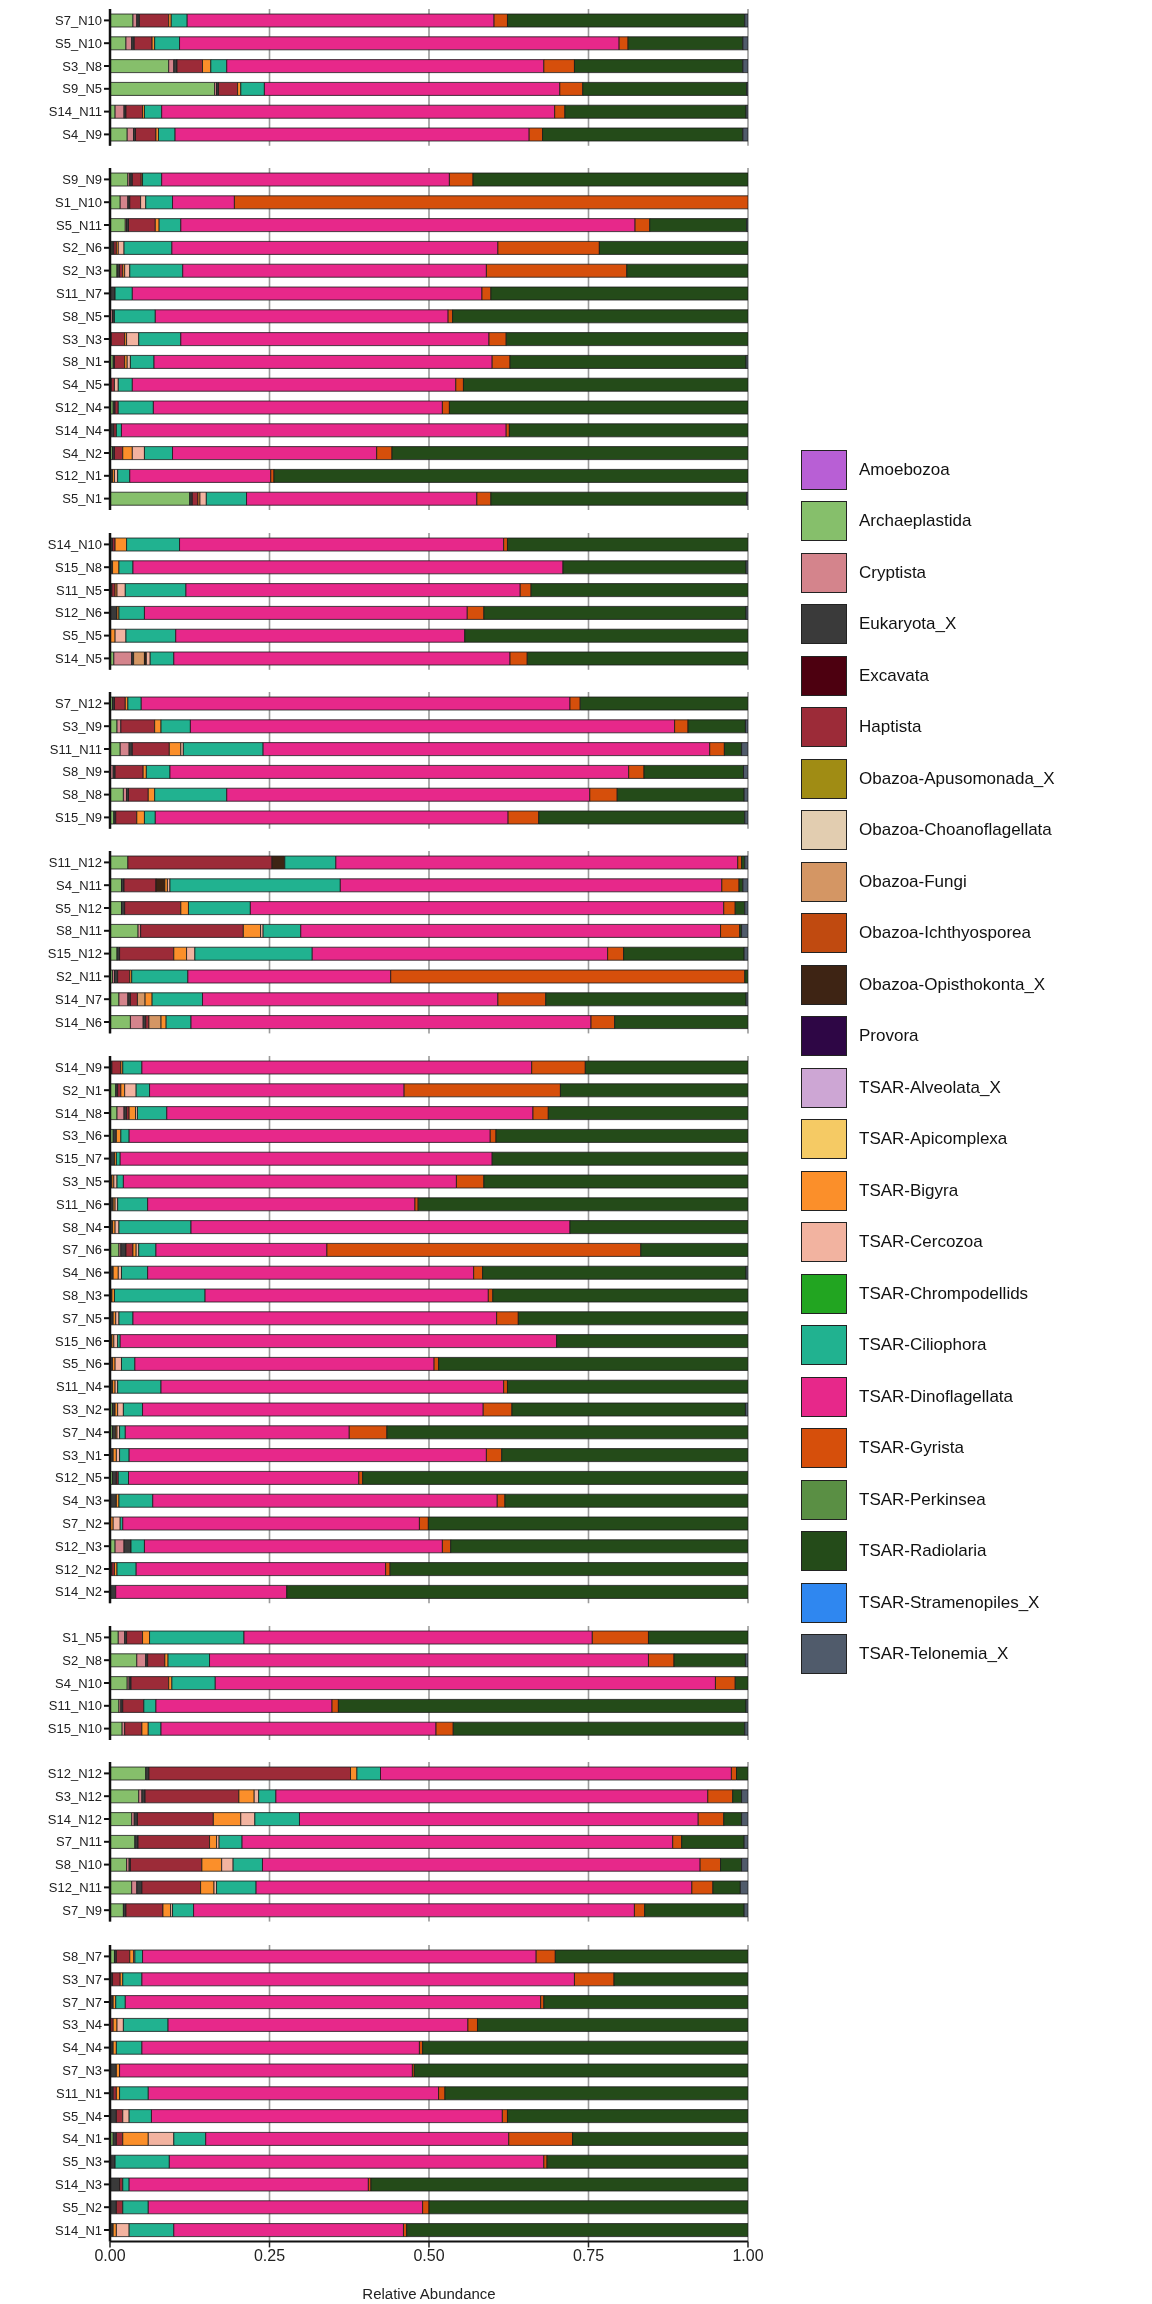  I want to click on y-tick-label: S8_N3, so click(82, 1296).